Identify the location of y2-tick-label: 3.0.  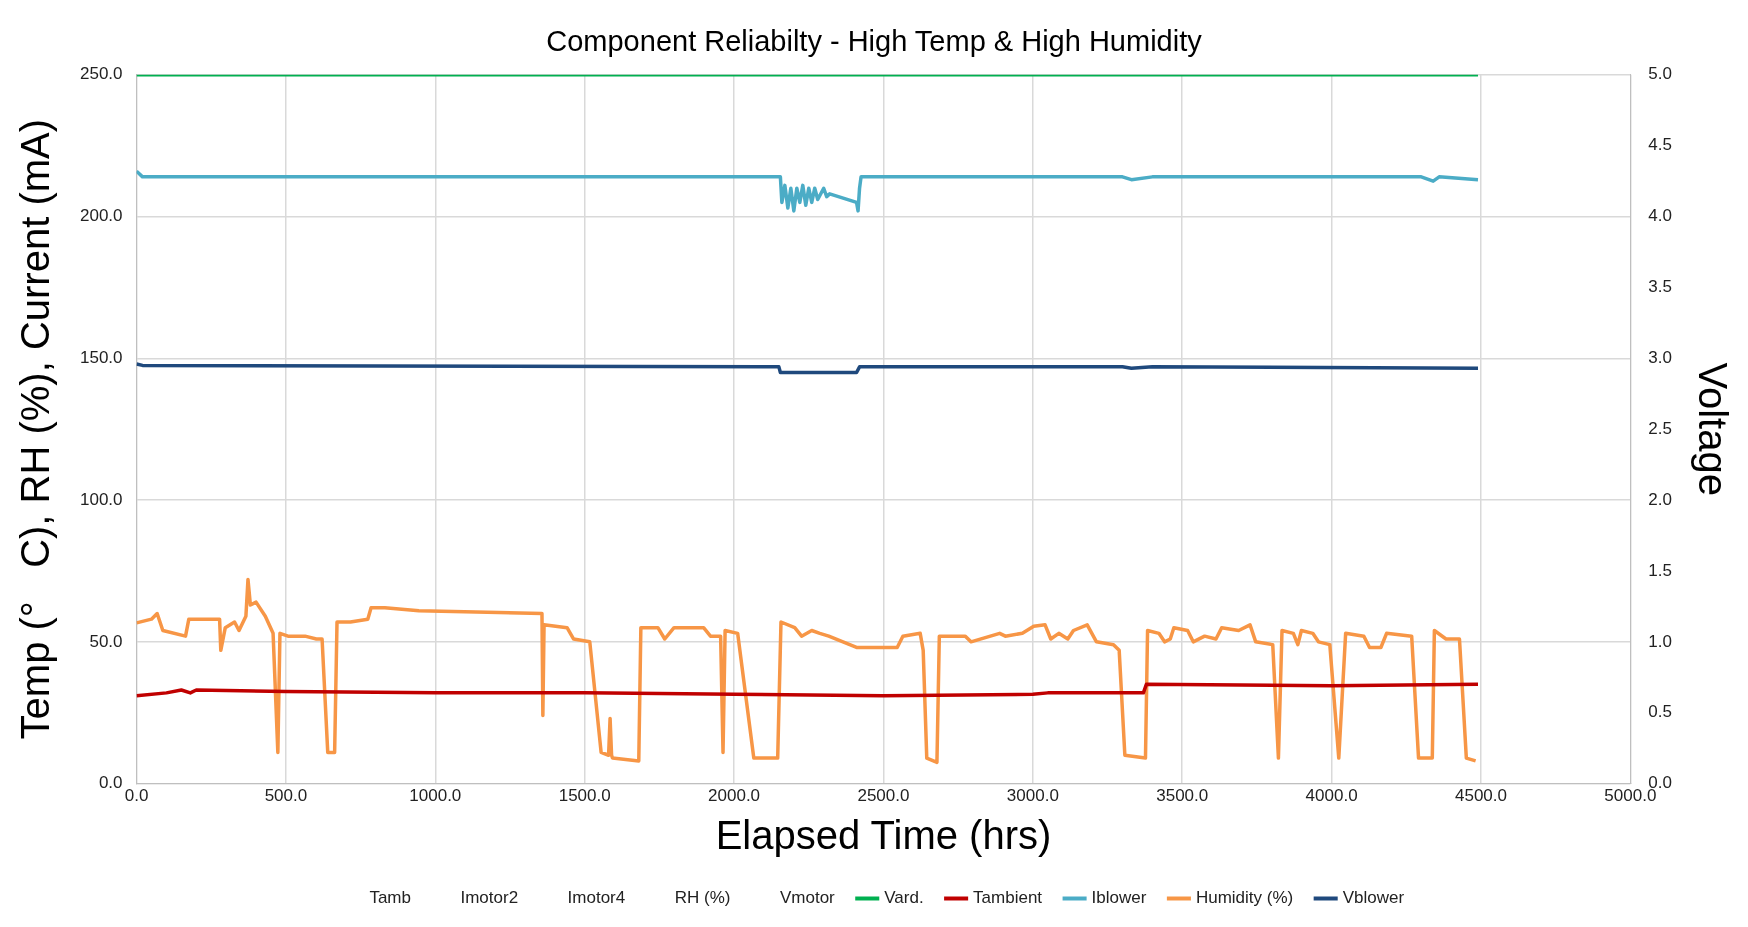
(1660, 358).